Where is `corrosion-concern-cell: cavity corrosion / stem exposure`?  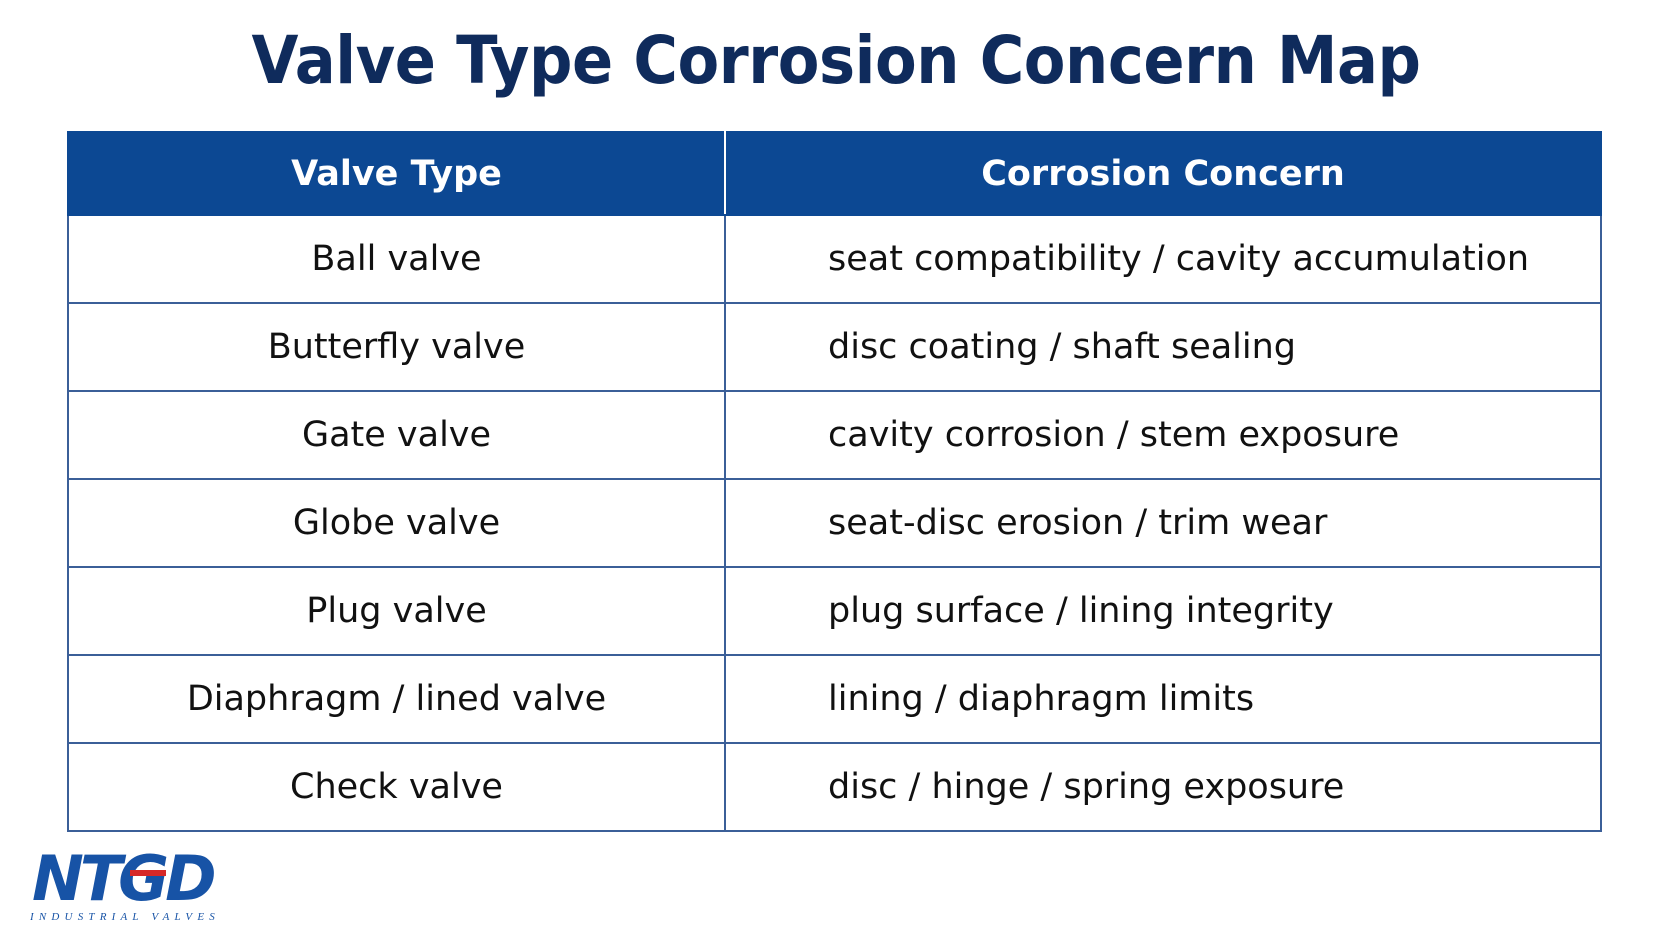
corrosion-concern-cell: cavity corrosion / stem exposure is located at coordinates (1163, 435).